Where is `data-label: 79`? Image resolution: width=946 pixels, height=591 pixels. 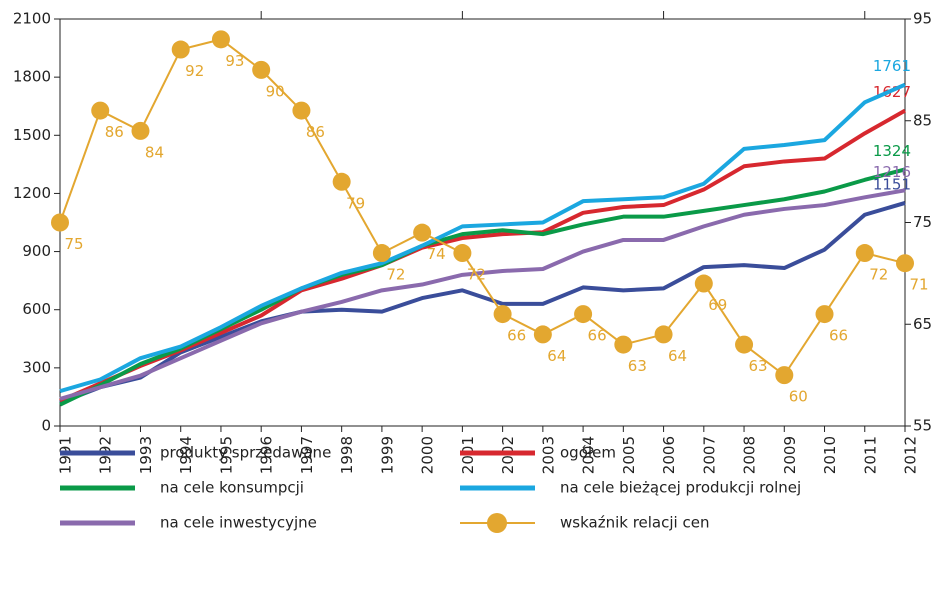
data-label: 79 is located at coordinates (355, 203).